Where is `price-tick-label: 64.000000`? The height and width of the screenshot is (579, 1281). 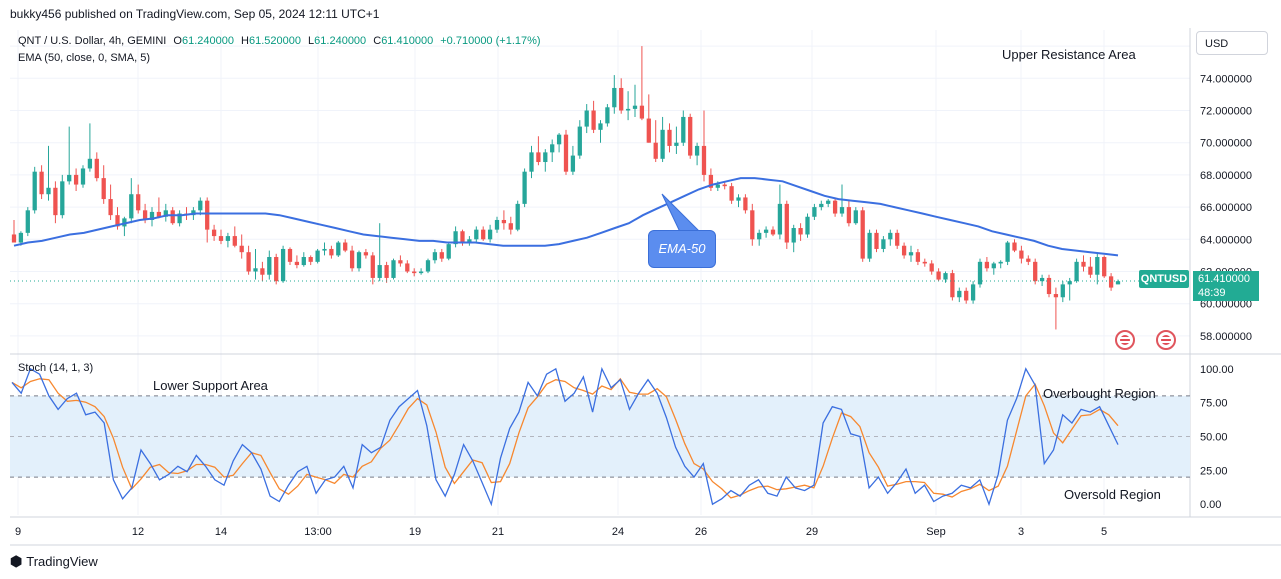
price-tick-label: 64.000000 is located at coordinates (1226, 240).